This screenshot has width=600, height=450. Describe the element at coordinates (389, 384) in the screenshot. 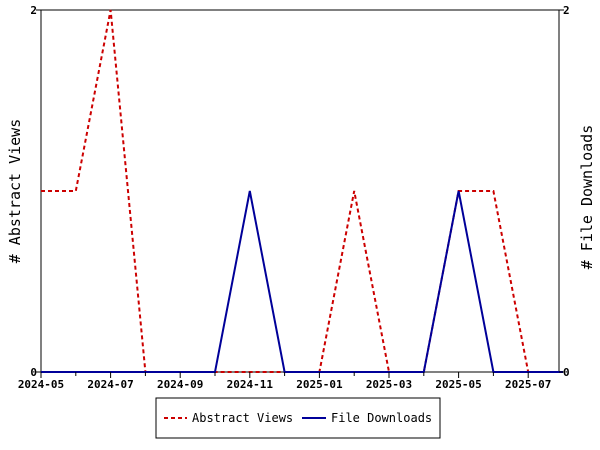

I see `x-tick-label: 2025-03` at that location.